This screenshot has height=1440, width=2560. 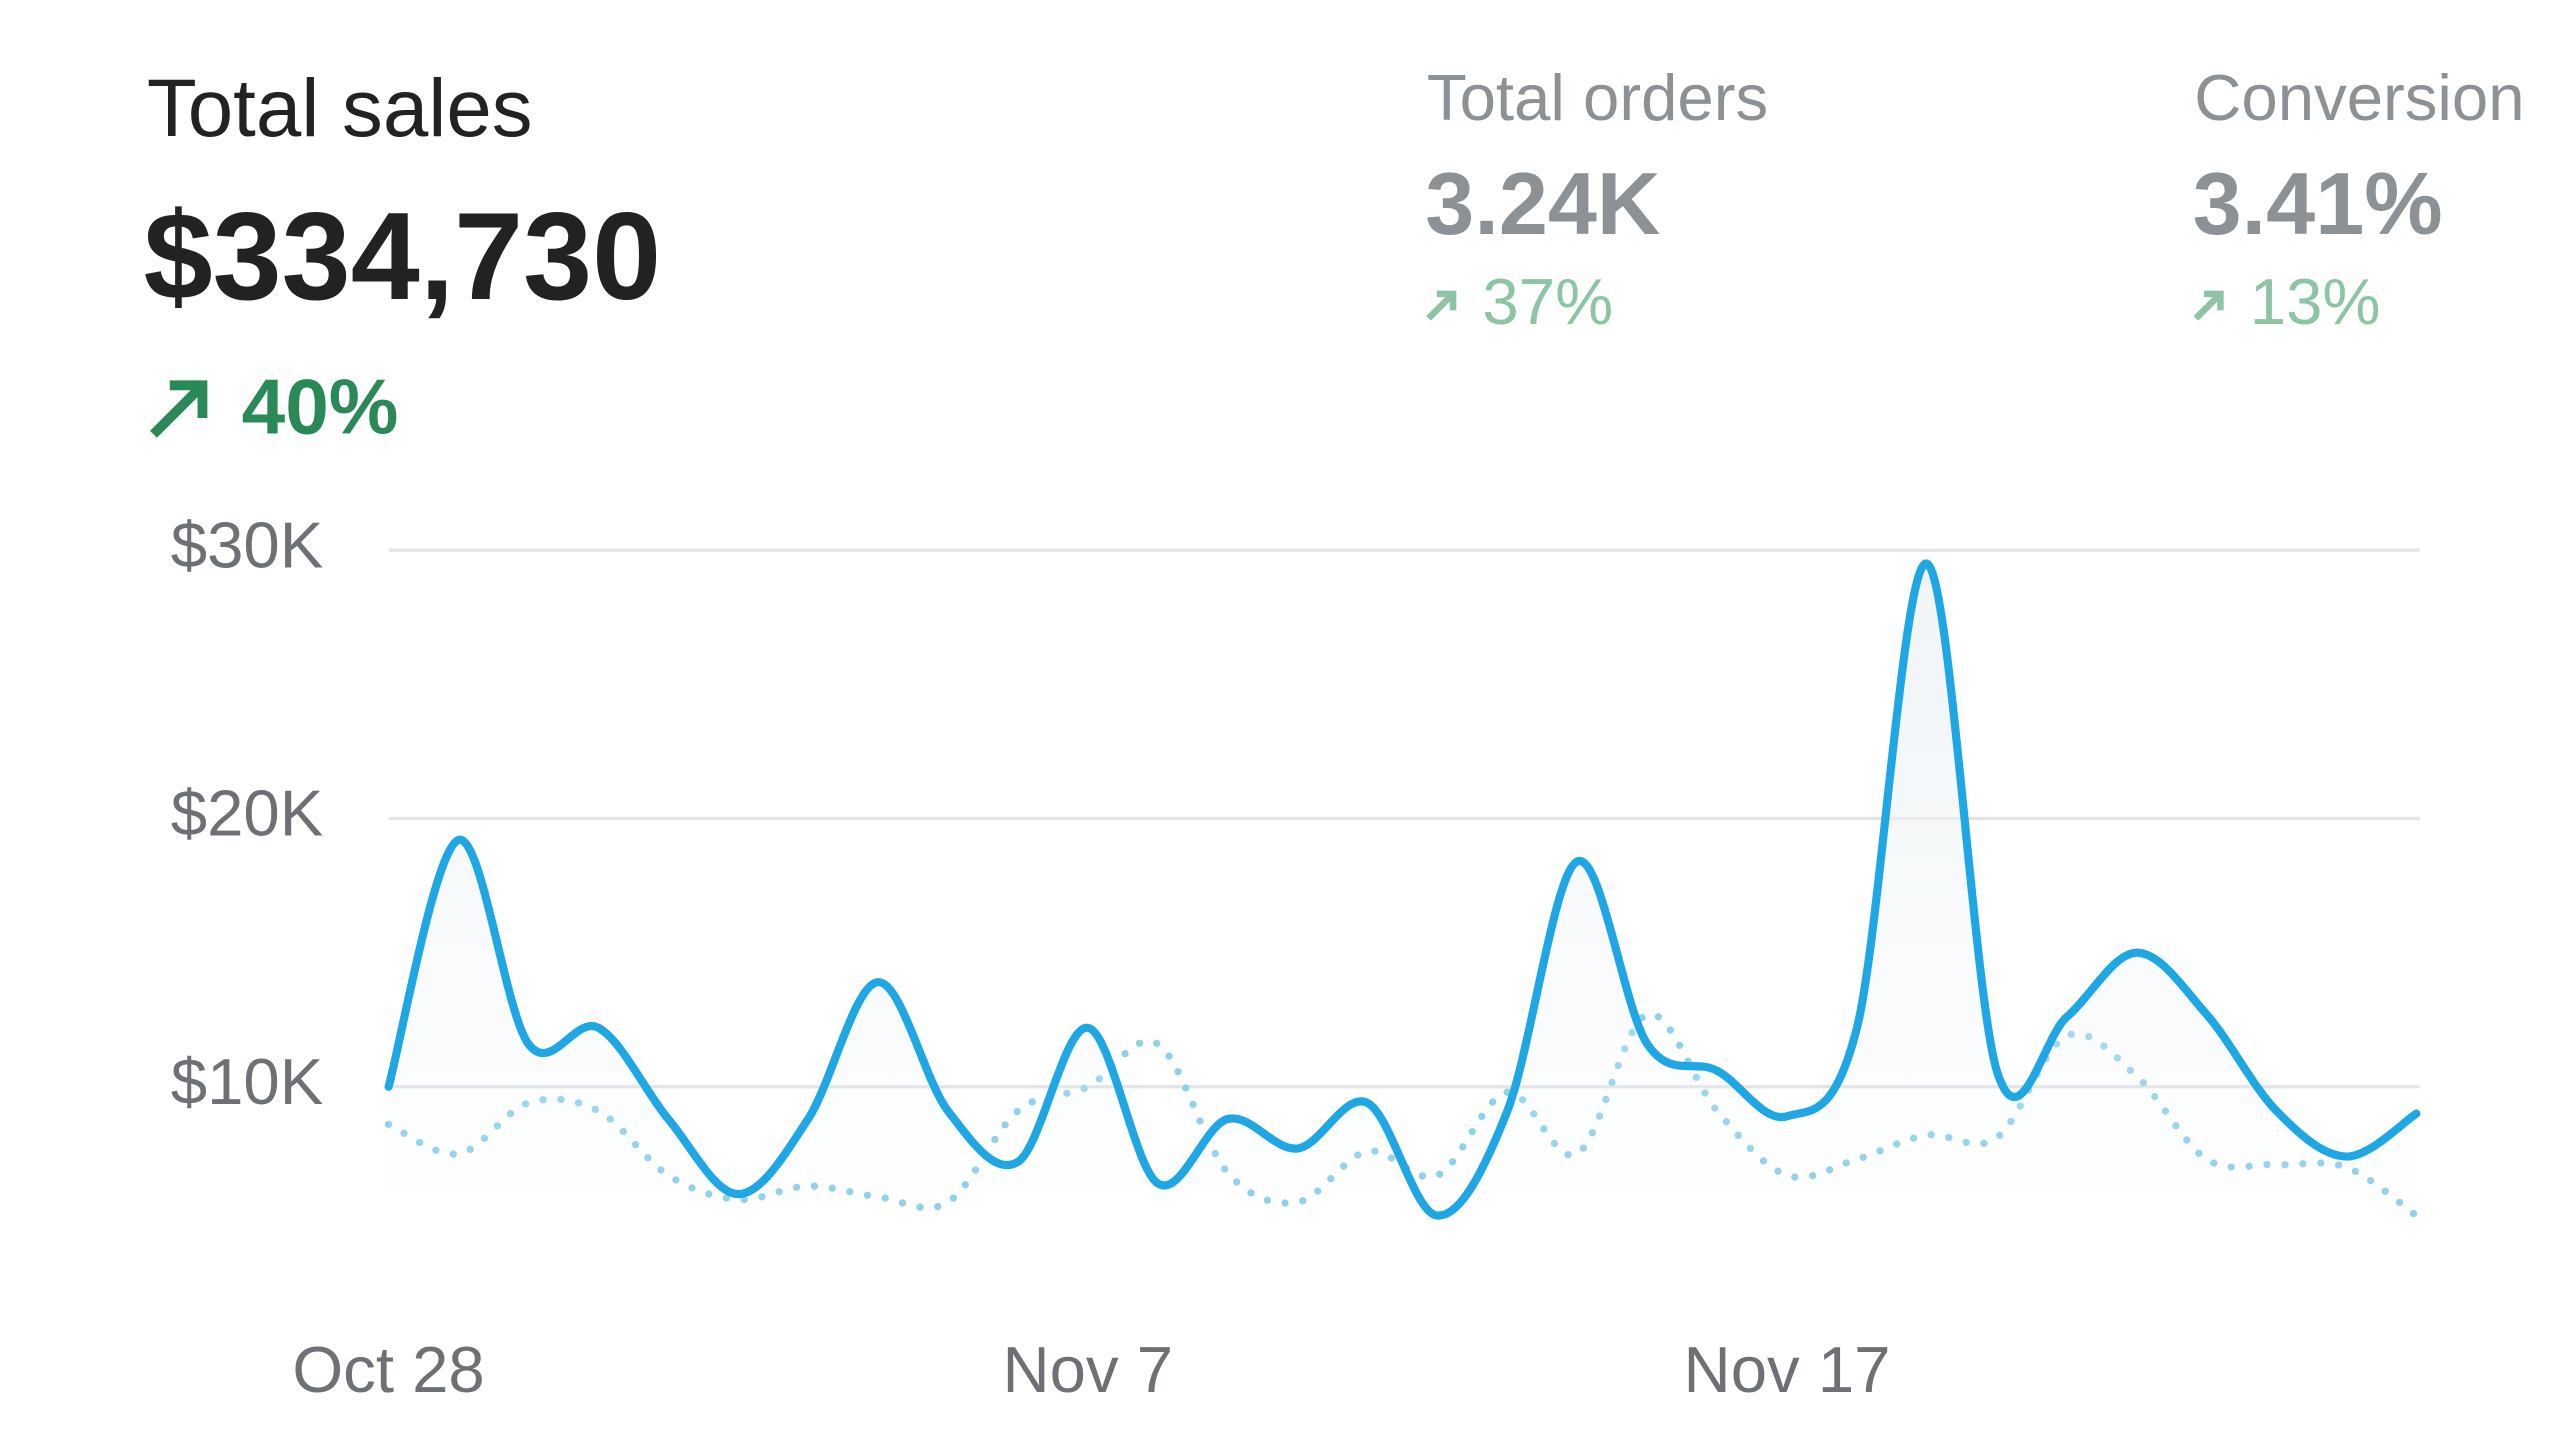 I want to click on kpi-label: Total orders, so click(x=1597, y=97).